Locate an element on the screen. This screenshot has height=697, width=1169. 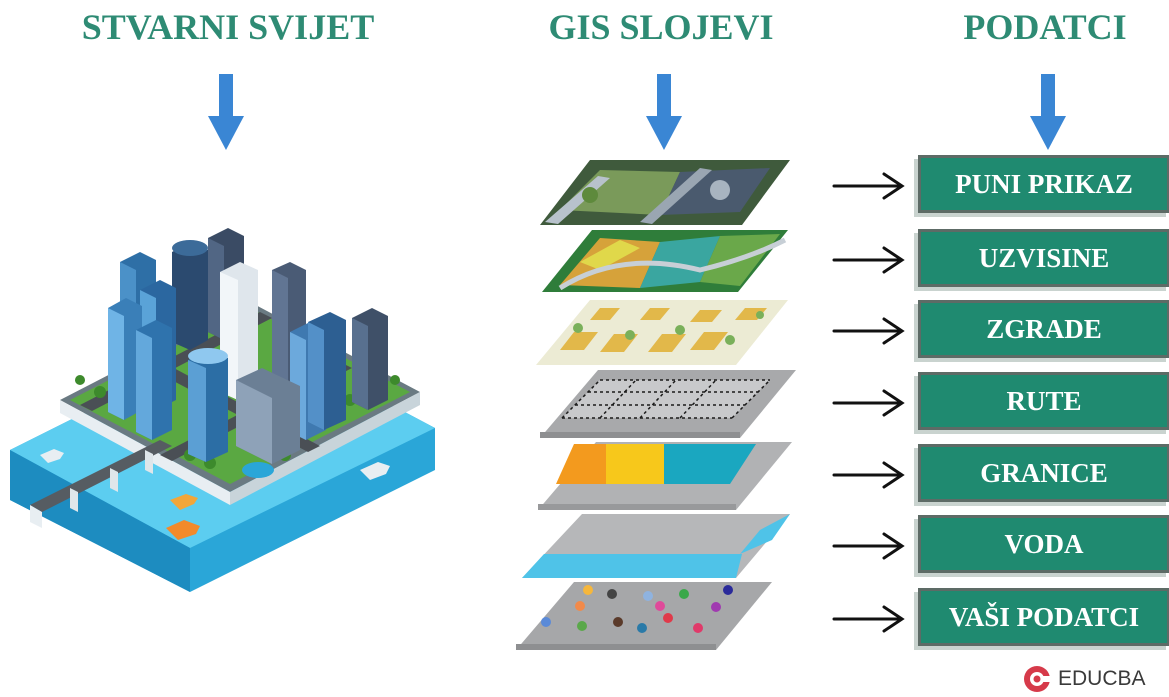
data-box-3: RUTE is located at coordinates (1043, 401).